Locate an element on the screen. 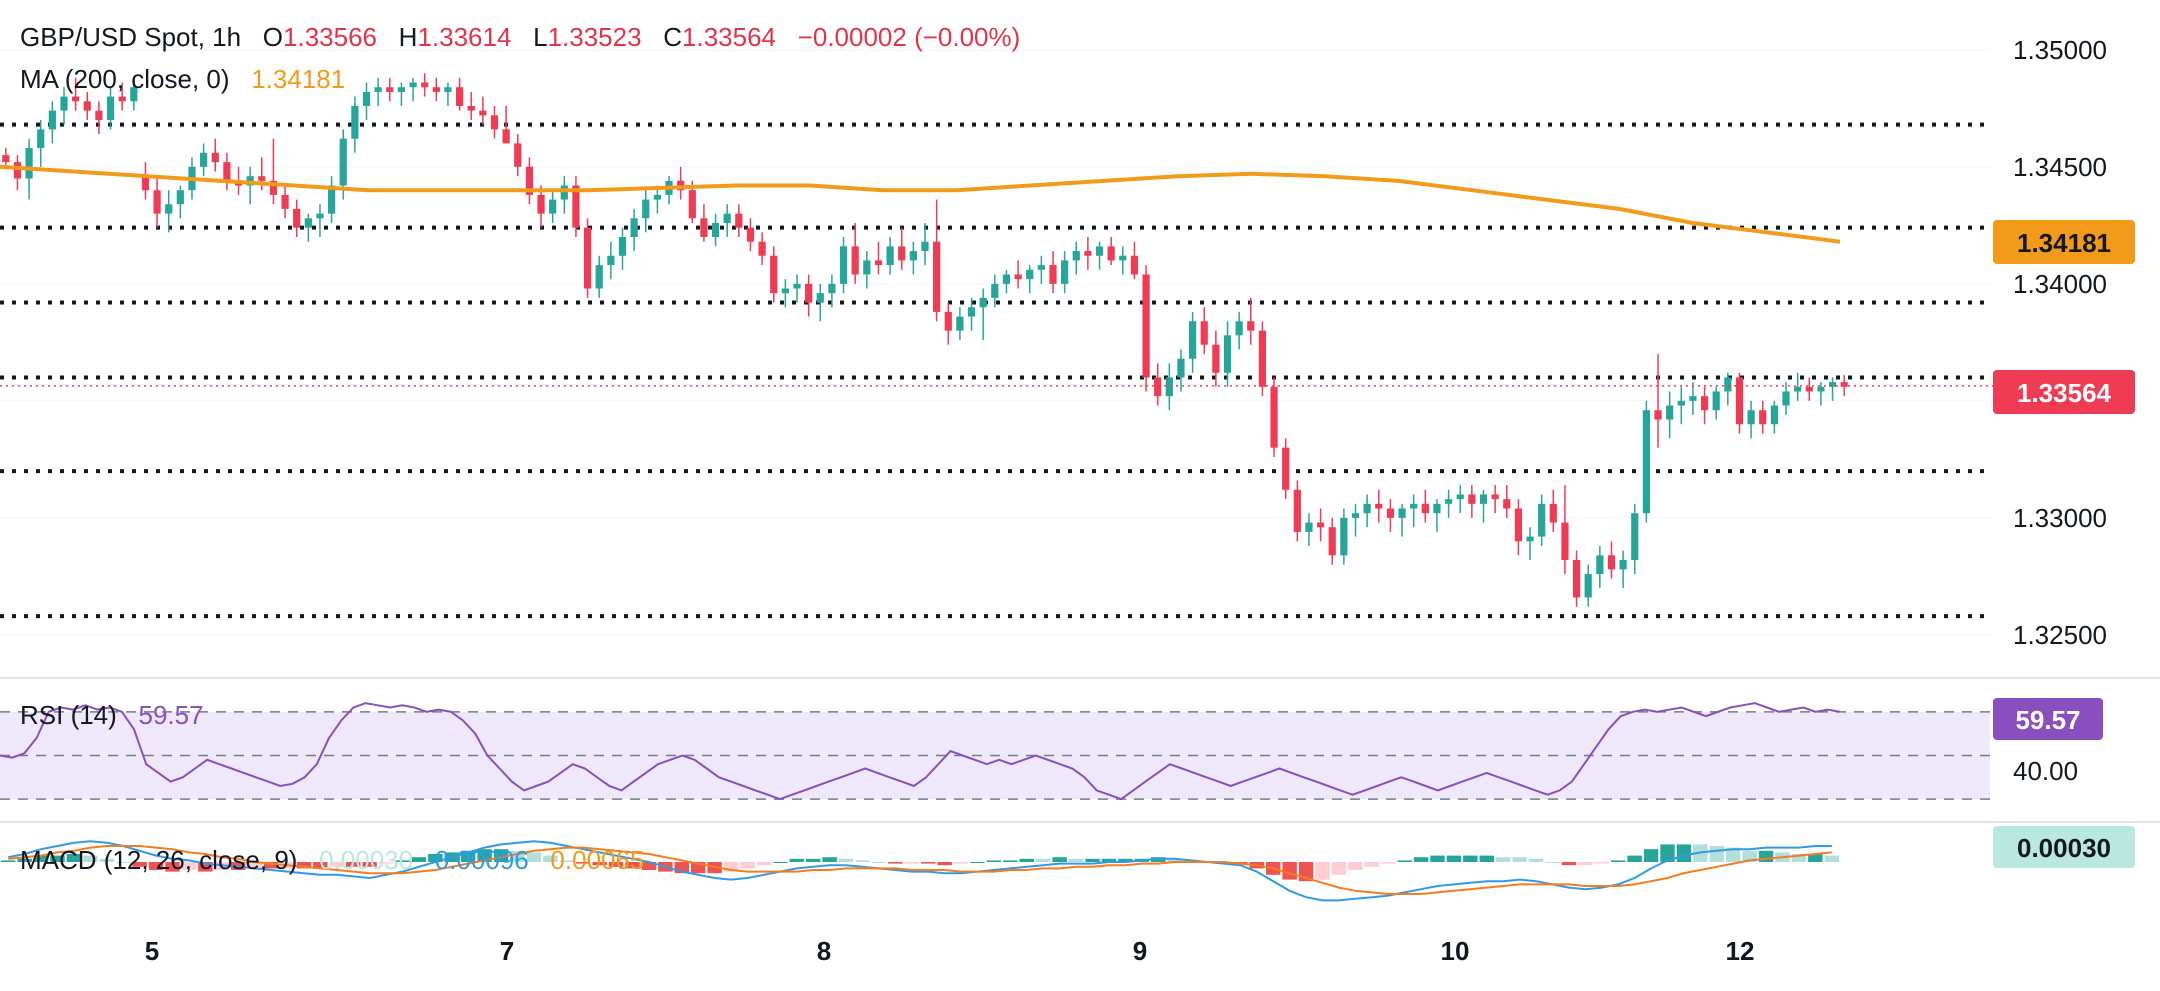 The image size is (2160, 991). price-tick-label: 1.32500 is located at coordinates (2060, 635).